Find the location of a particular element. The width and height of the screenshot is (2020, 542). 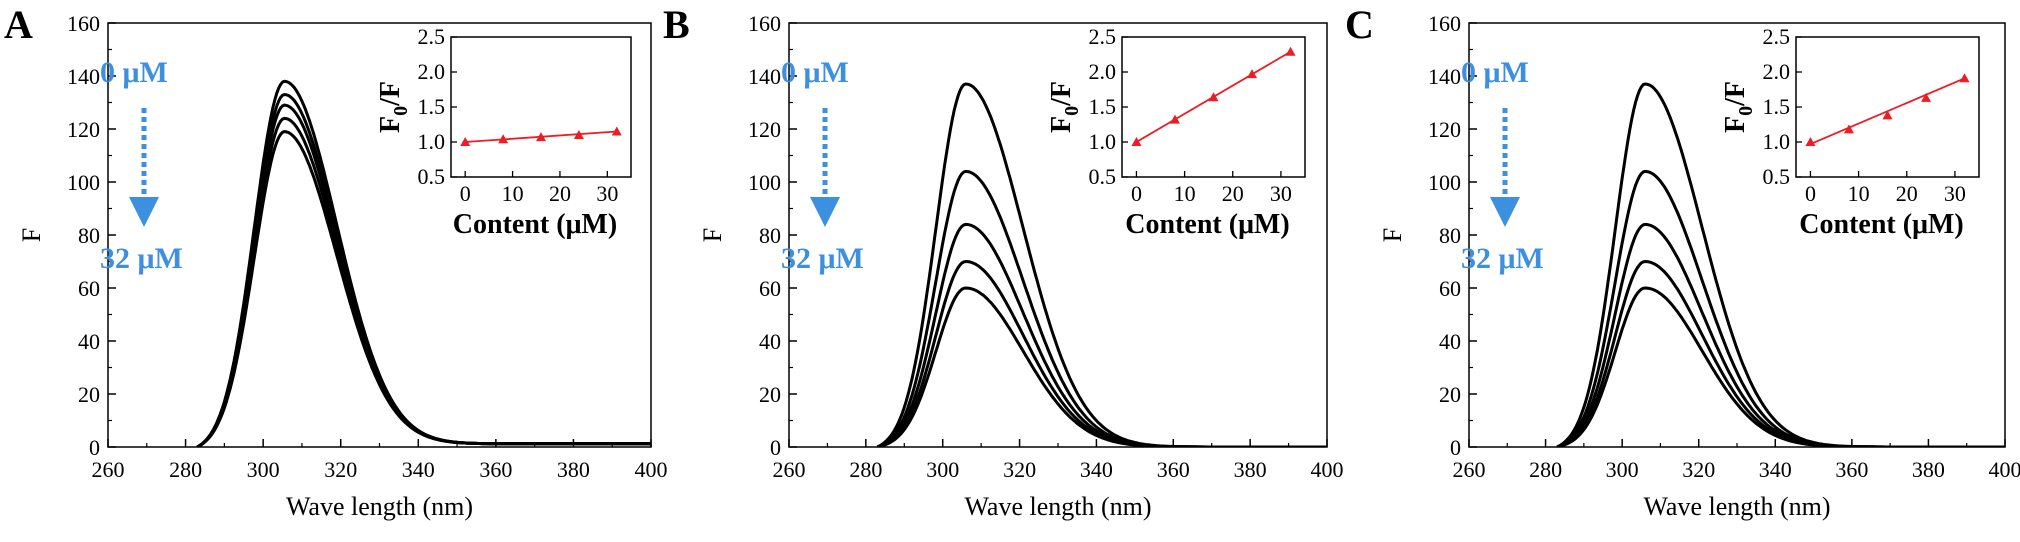

annotation-top: 0 μM is located at coordinates (815, 72).